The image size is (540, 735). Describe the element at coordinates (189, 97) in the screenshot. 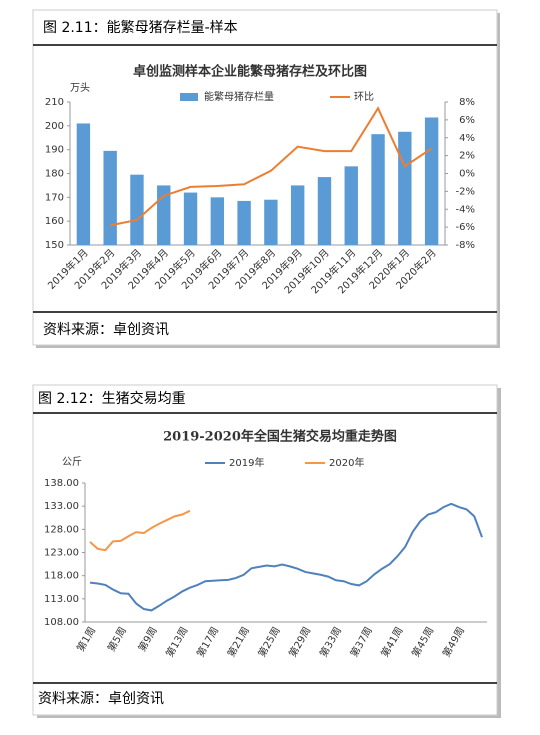

I see `legend-swatch` at that location.